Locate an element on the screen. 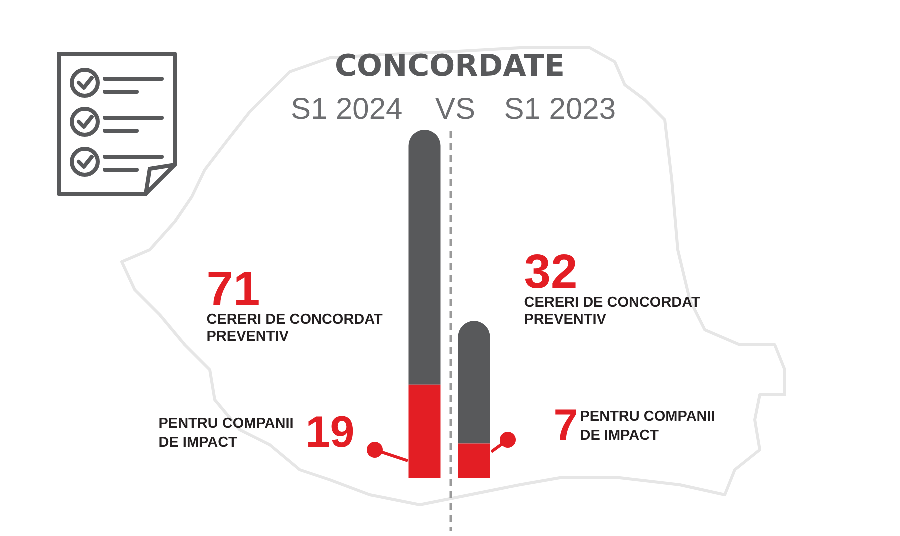 Image resolution: width=900 pixels, height=536 pixels. data-label: 19 is located at coordinates (330, 432).